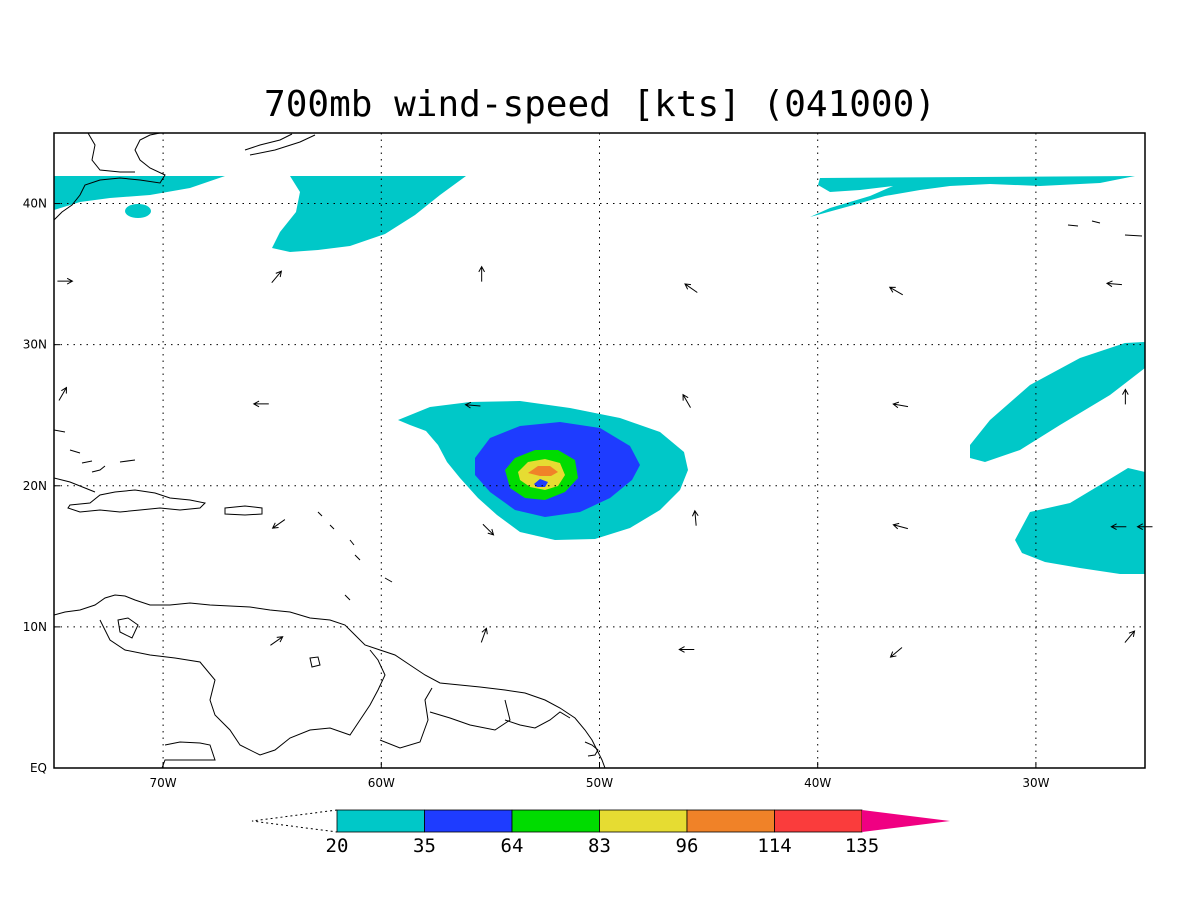 This screenshot has width=1200, height=900. I want to click on lon-tick-label: 60W, so click(381, 783).